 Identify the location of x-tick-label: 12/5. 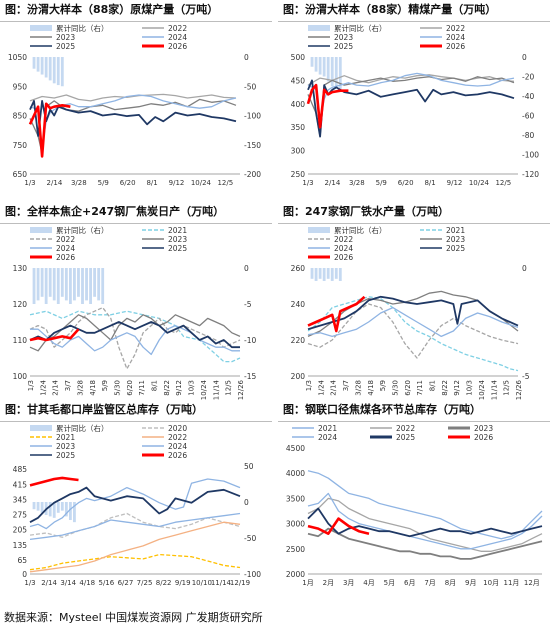
(225, 183).